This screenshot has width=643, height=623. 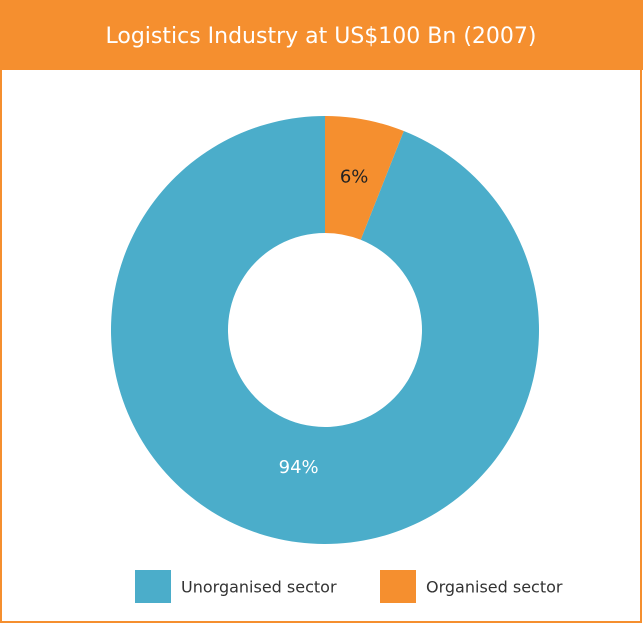 What do you see at coordinates (494, 587) in the screenshot?
I see `legend-label: Organised sector` at bounding box center [494, 587].